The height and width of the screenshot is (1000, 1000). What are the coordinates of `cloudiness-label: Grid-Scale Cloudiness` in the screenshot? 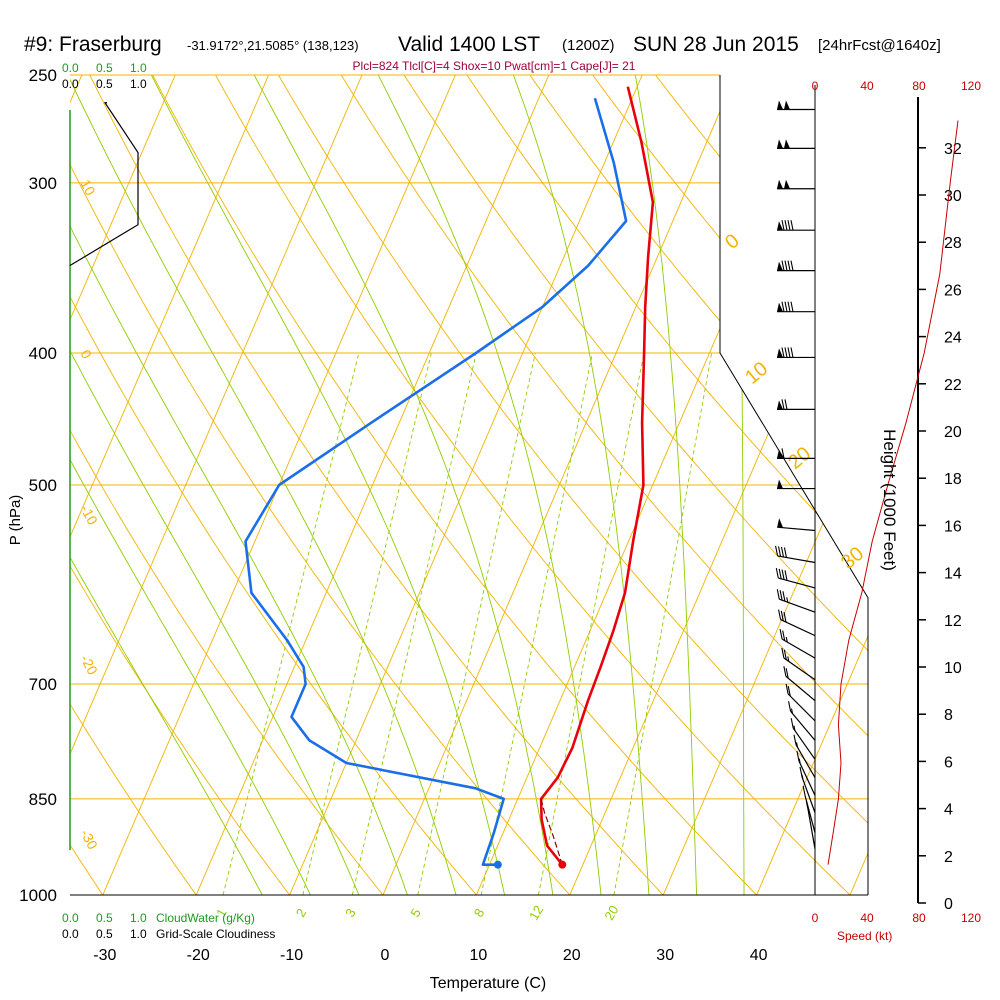 It's located at (215, 934).